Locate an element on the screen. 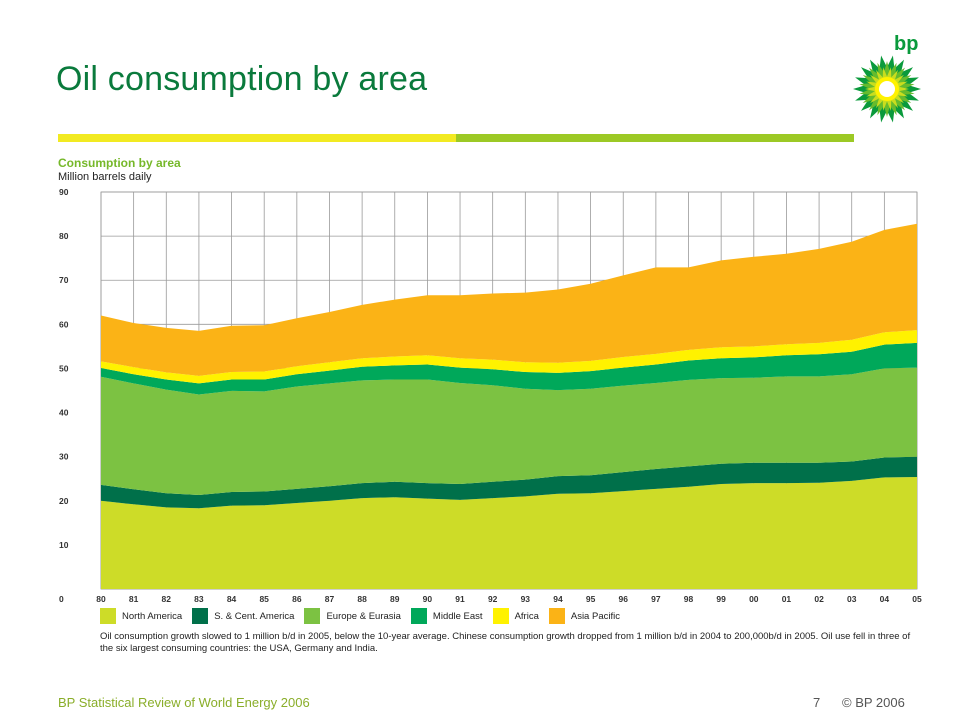  title-rule-yellow is located at coordinates (257, 138).